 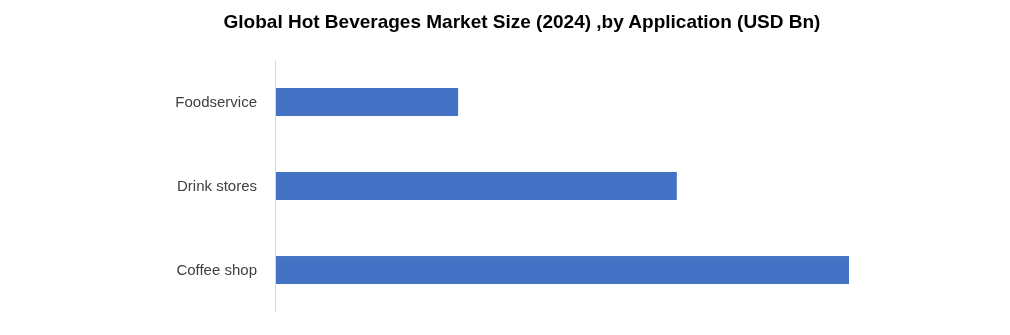 I want to click on y-tick-label: Foodservice, so click(x=216, y=101).